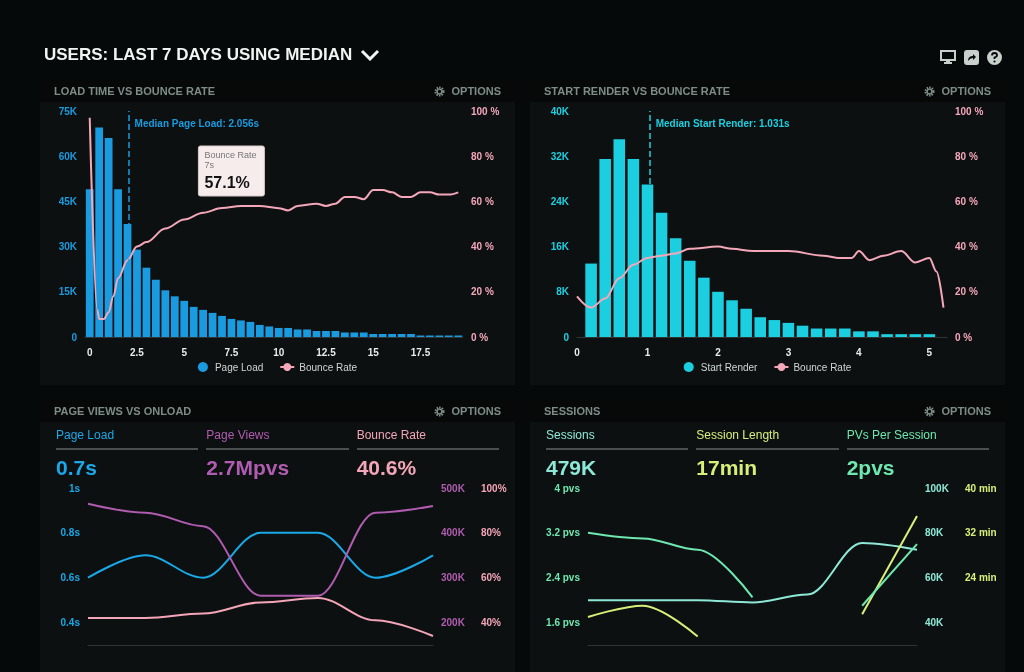 The width and height of the screenshot is (1024, 672). What do you see at coordinates (560, 201) in the screenshot?
I see `y-tick-label: 24K` at bounding box center [560, 201].